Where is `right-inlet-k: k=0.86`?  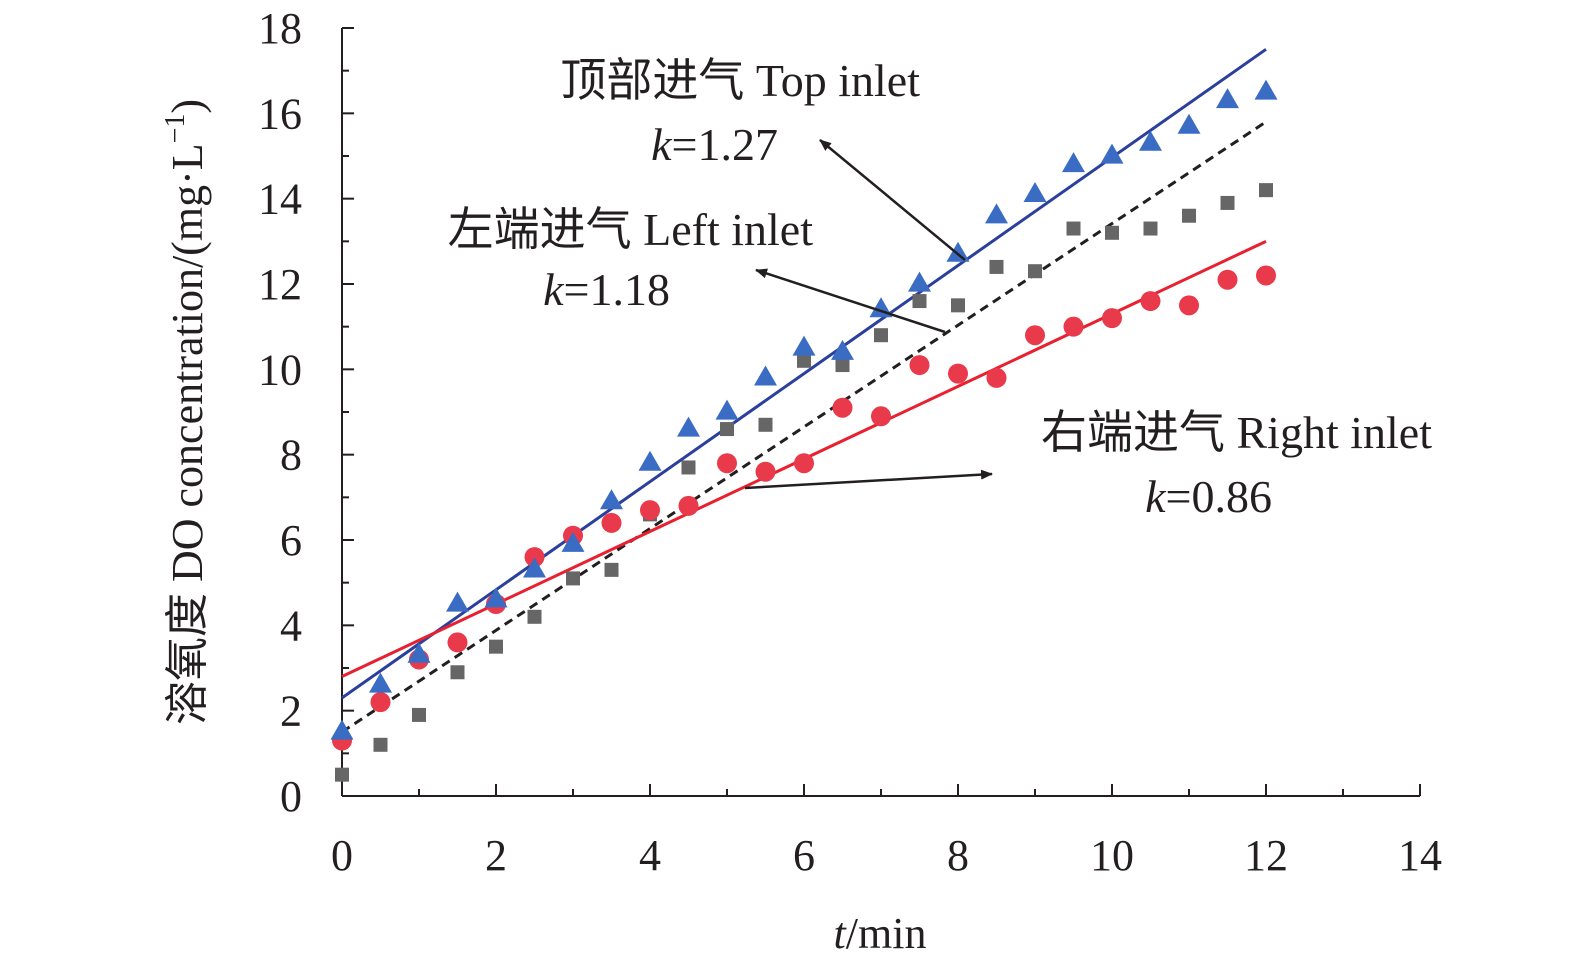
right-inlet-k: k=0.86 is located at coordinates (1208, 496).